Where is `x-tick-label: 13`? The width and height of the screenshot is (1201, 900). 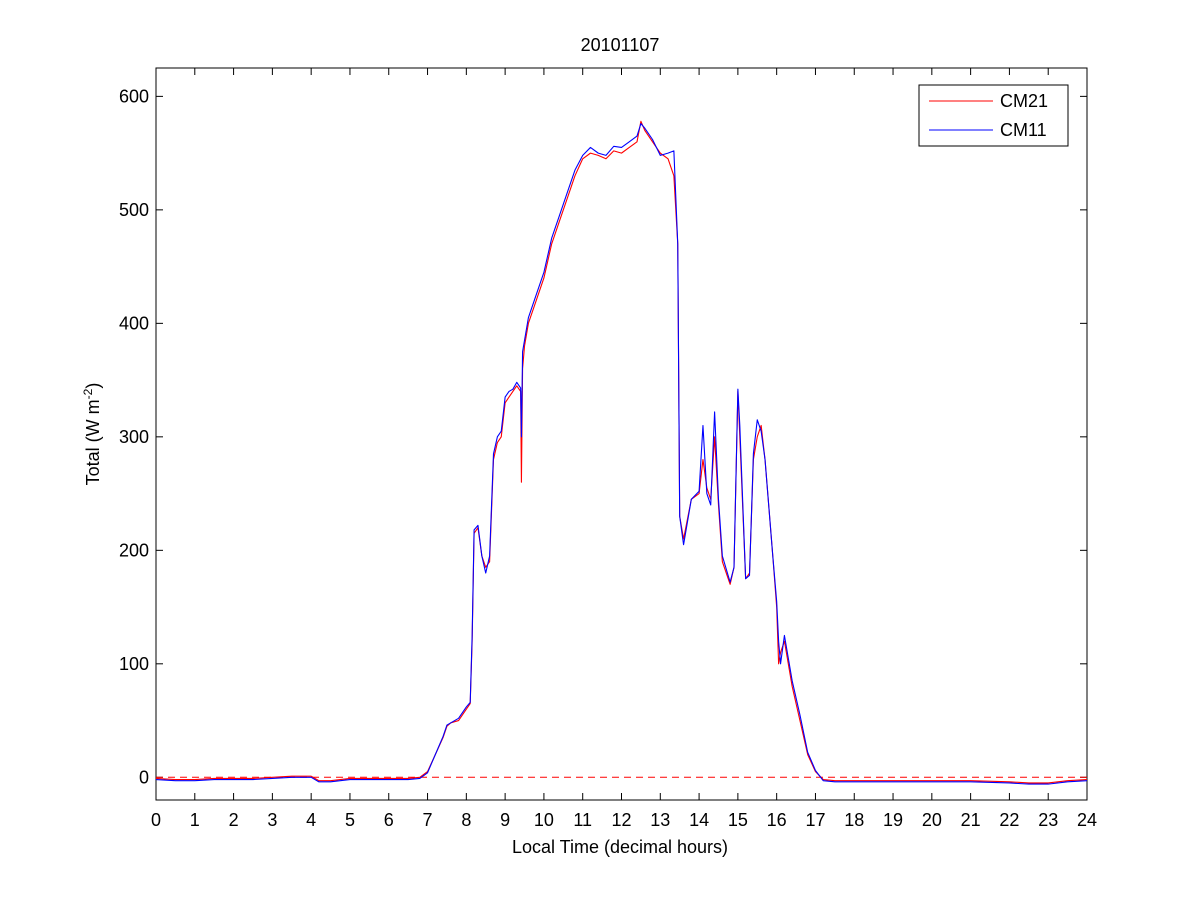
x-tick-label: 13 is located at coordinates (660, 820).